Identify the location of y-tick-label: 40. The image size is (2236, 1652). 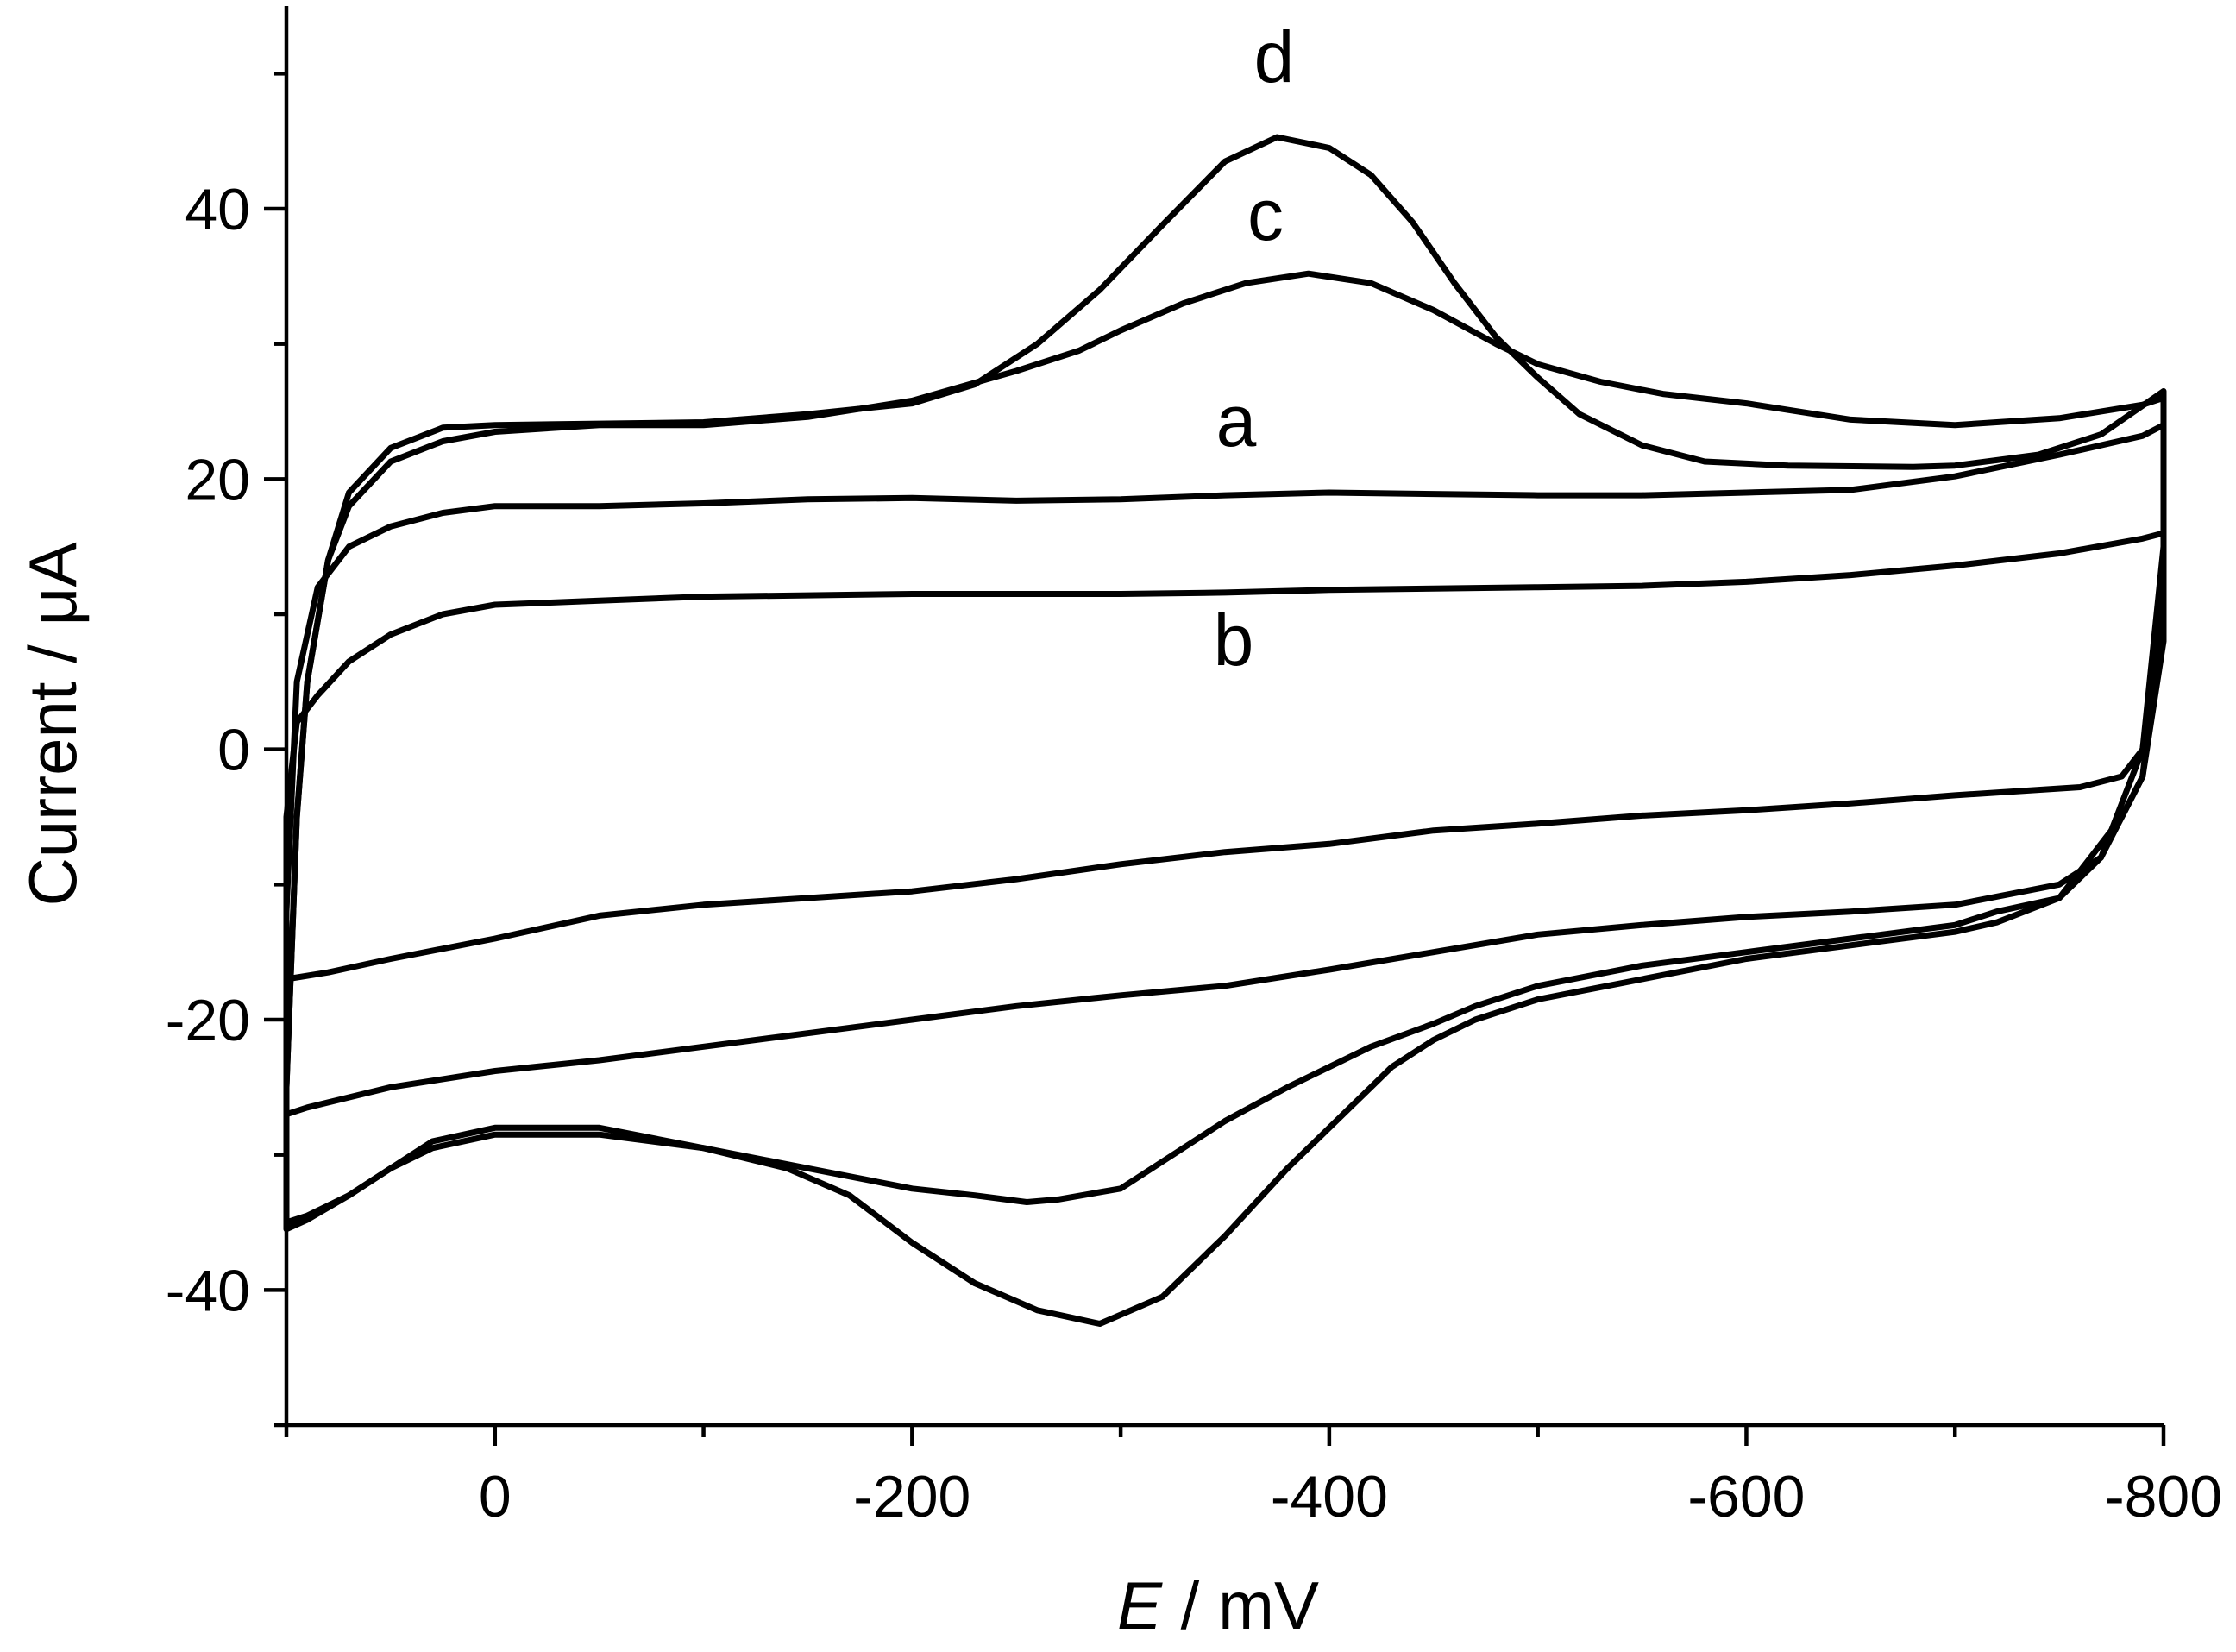
(217, 210).